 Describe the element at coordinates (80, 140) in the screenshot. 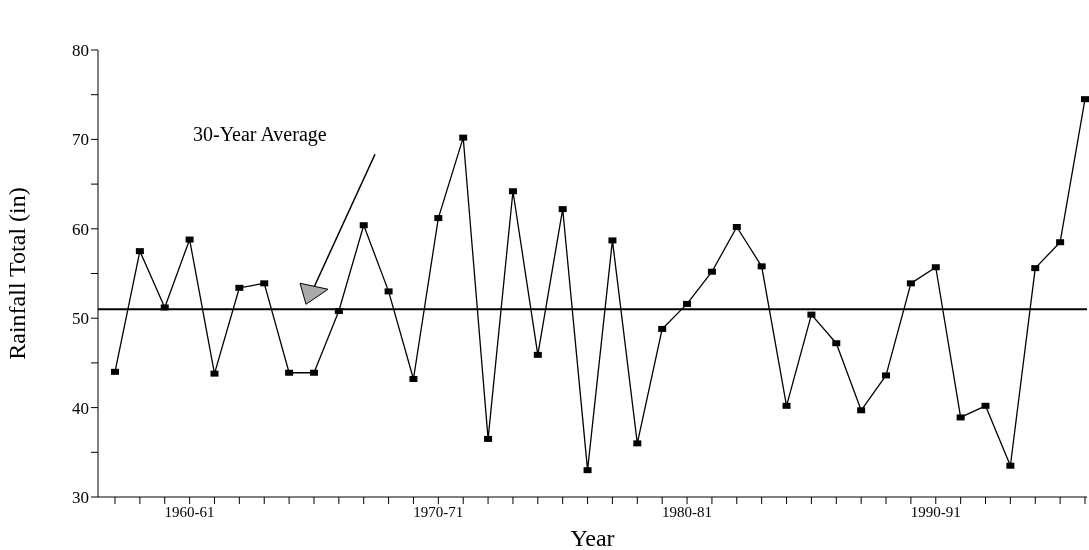

I see `y-tick-label: 70` at that location.